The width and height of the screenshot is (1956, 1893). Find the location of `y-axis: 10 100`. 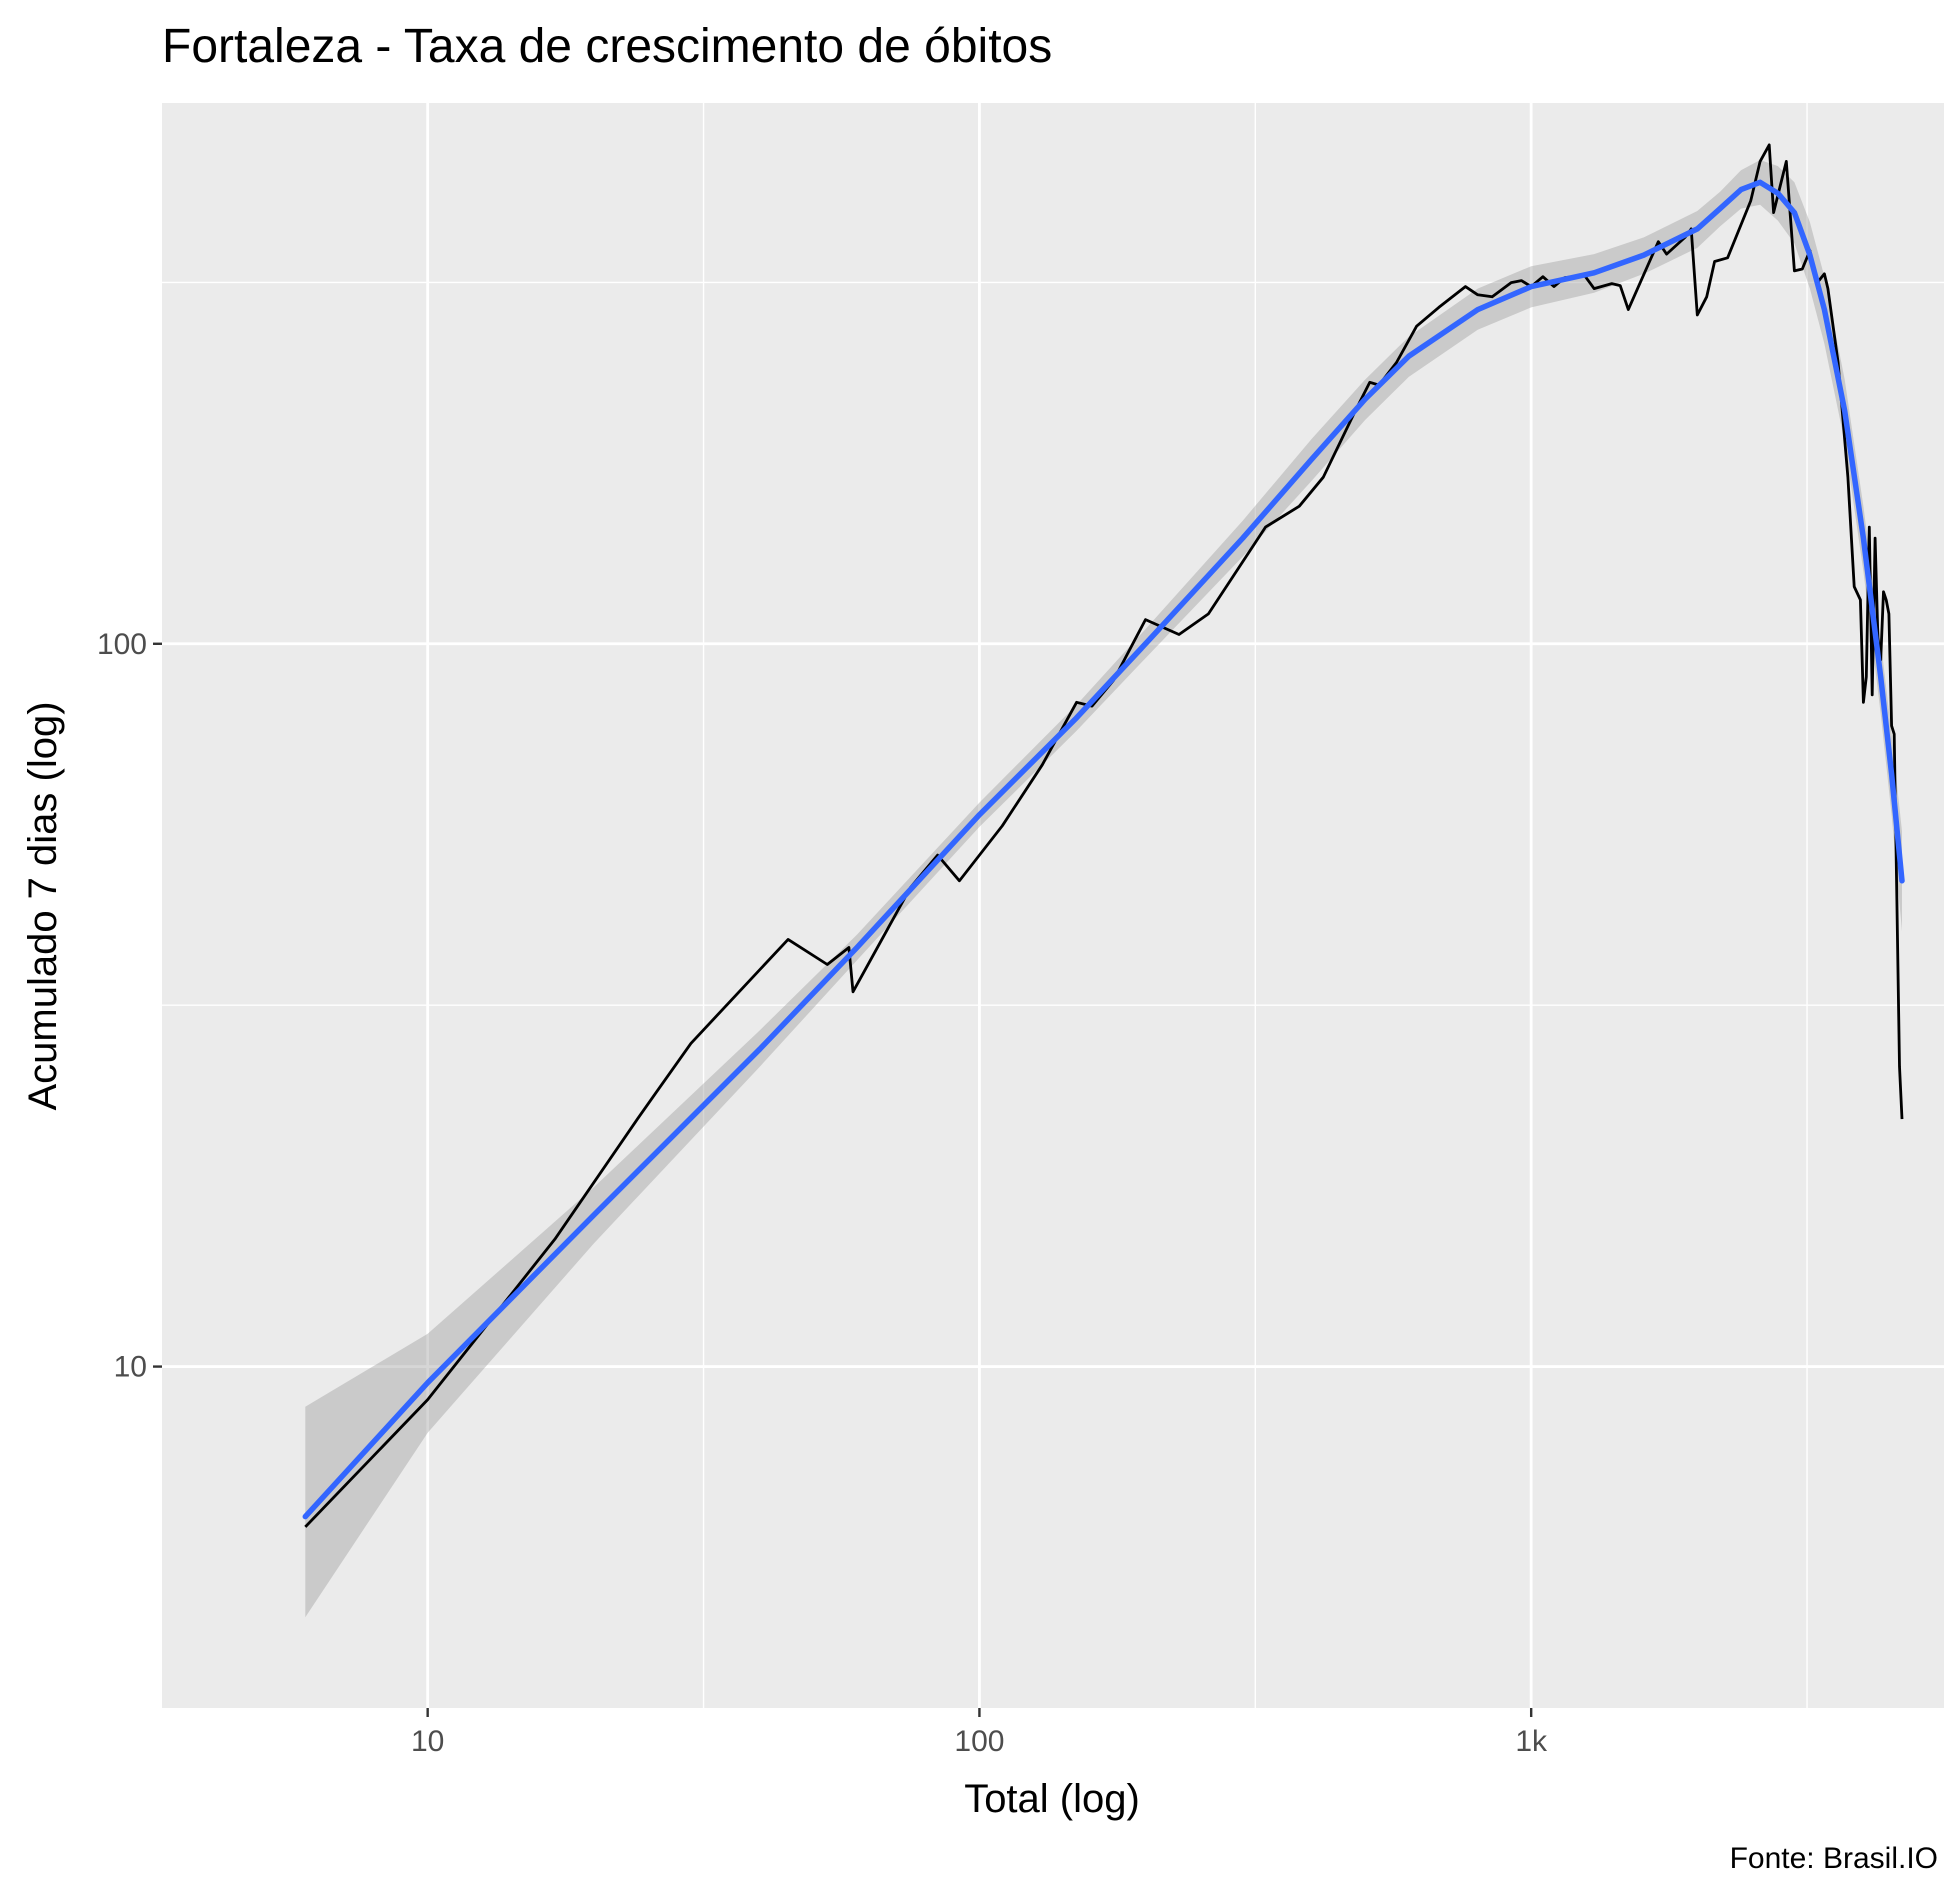

y-axis: 10 100 is located at coordinates (129, 1006).